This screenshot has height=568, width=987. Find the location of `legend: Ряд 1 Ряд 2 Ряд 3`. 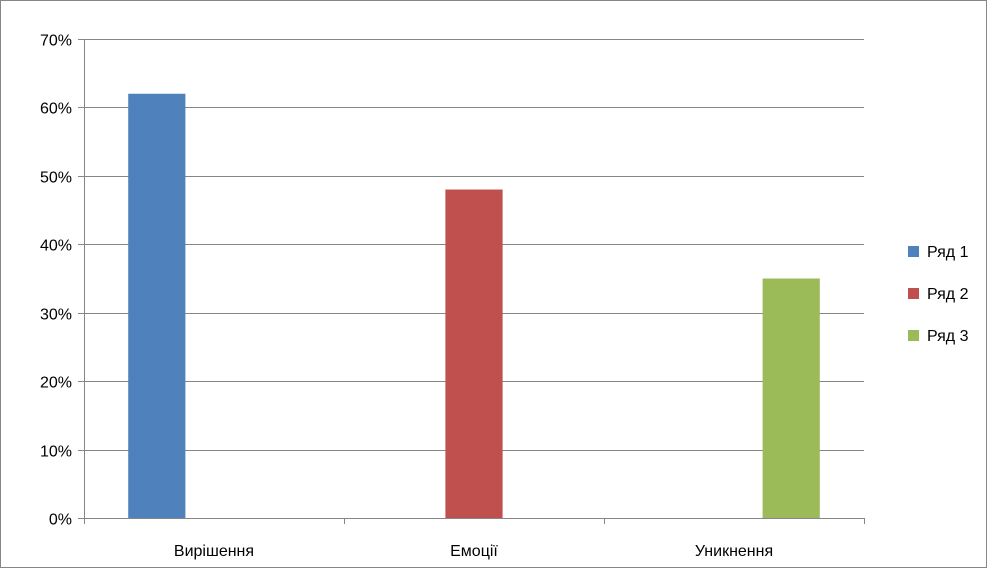

legend: Ряд 1 Ряд 2 Ряд 3 is located at coordinates (938, 294).